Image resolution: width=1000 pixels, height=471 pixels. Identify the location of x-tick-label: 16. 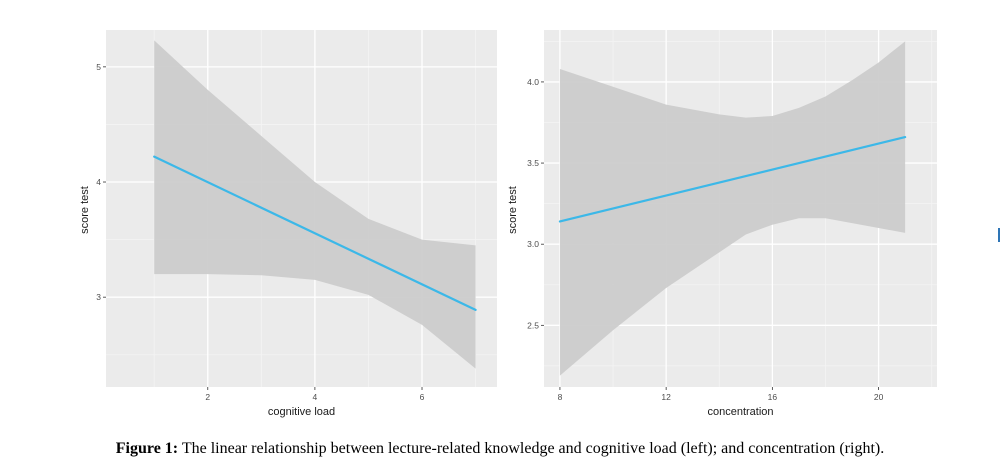
(773, 397).